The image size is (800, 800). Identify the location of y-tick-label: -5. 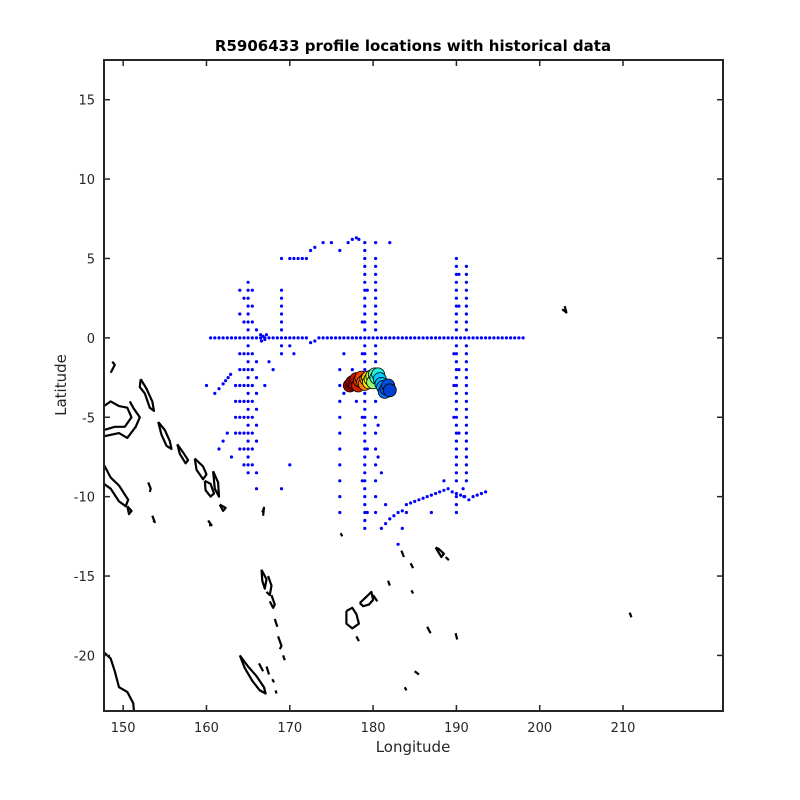
(88, 418).